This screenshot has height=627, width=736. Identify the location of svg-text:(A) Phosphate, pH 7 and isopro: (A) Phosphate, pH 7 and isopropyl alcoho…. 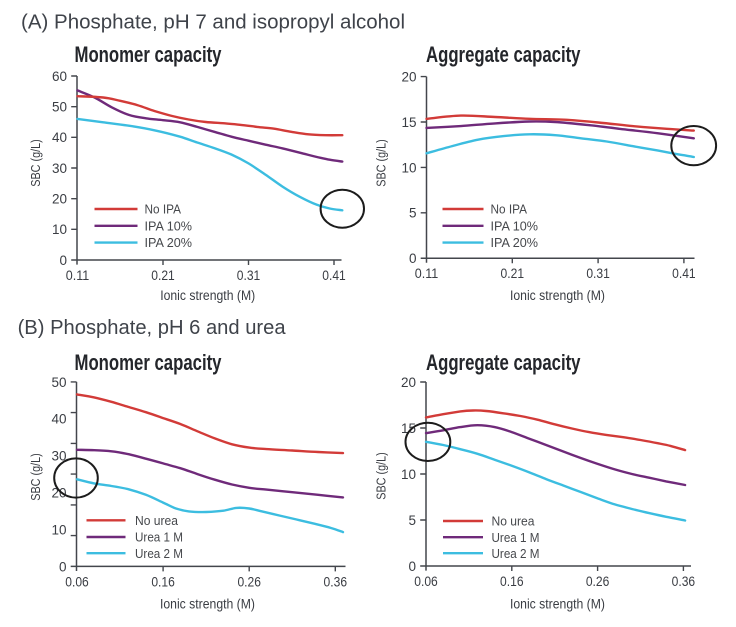
(213, 23).